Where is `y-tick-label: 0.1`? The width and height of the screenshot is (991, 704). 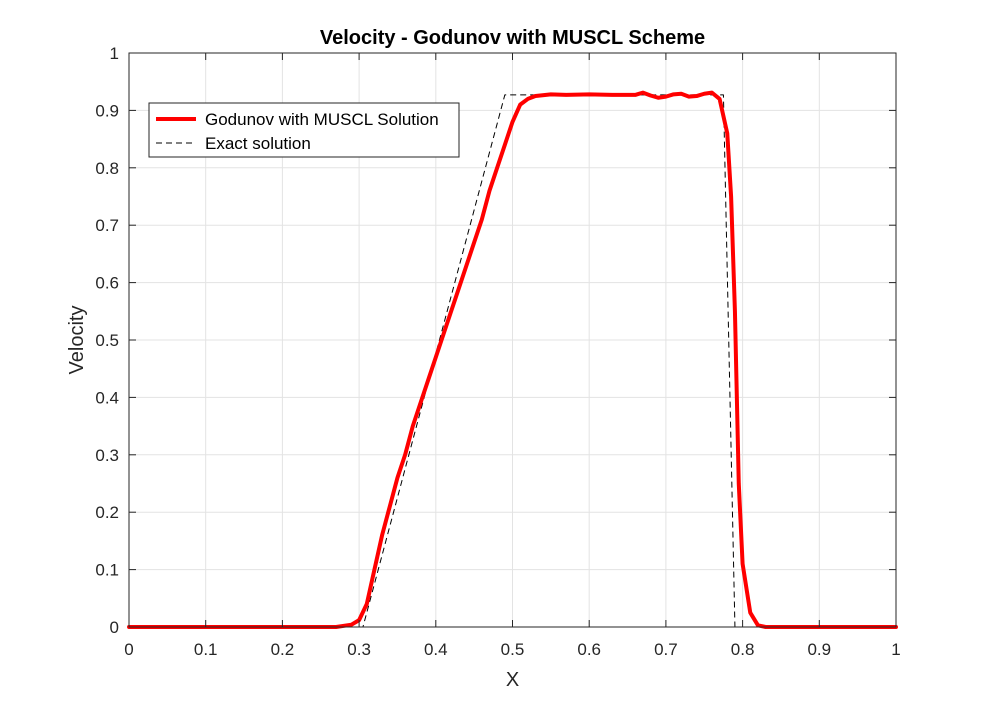
y-tick-label: 0.1 is located at coordinates (107, 570).